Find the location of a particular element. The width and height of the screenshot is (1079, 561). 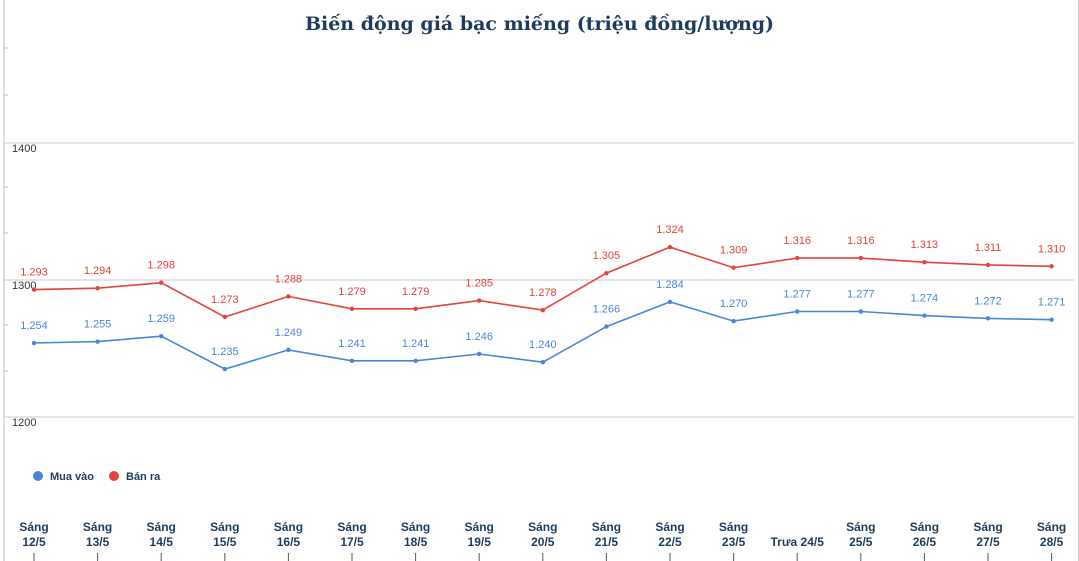

y-tick-label: 1400 is located at coordinates (24, 149).